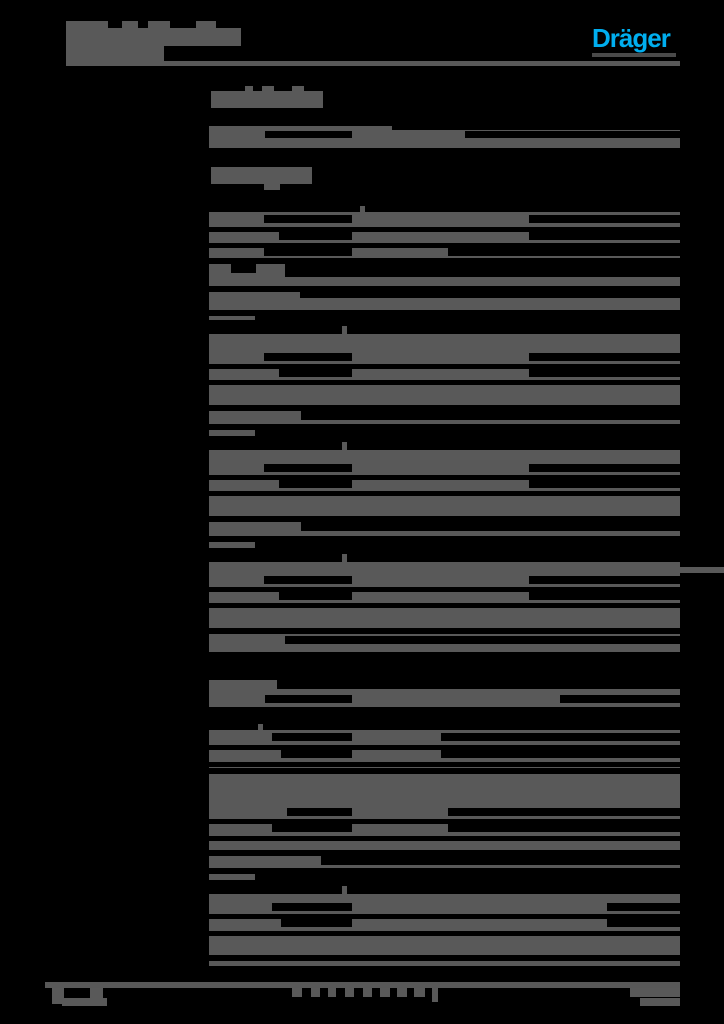 Image resolution: width=724 pixels, height=1024 pixels. Describe the element at coordinates (422, 62) in the screenshot. I see `header-divider` at that location.